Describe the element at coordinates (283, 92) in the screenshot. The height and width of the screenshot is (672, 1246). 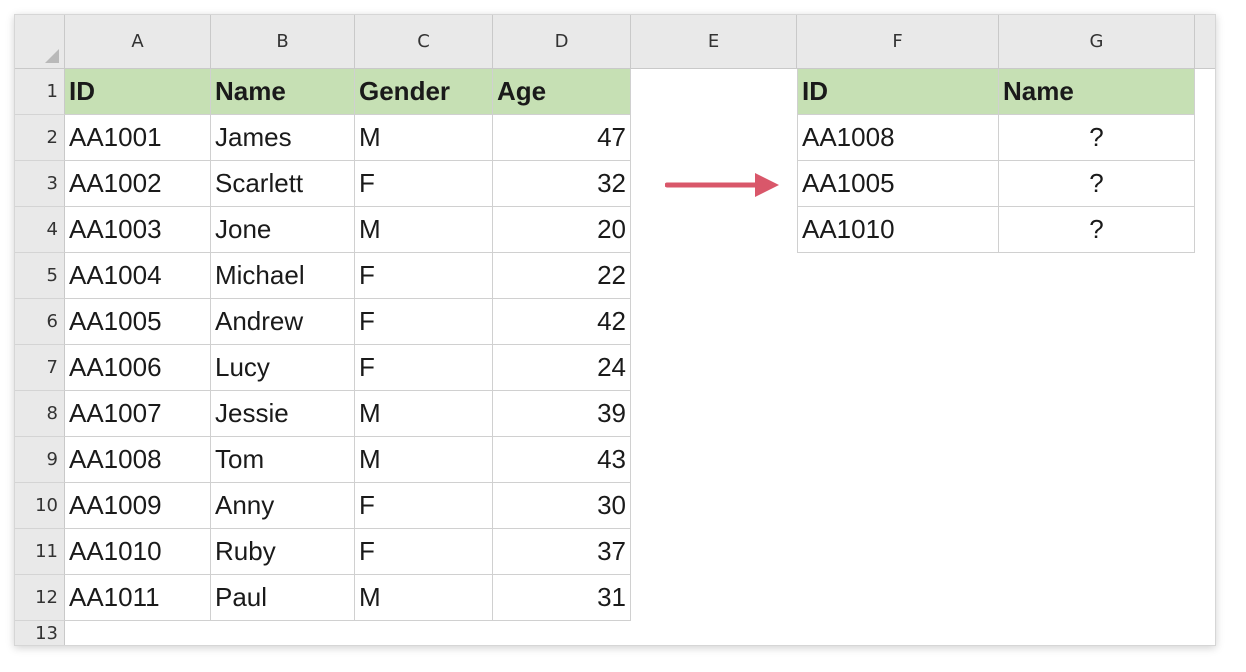
I see `left-header-name: Name` at that location.